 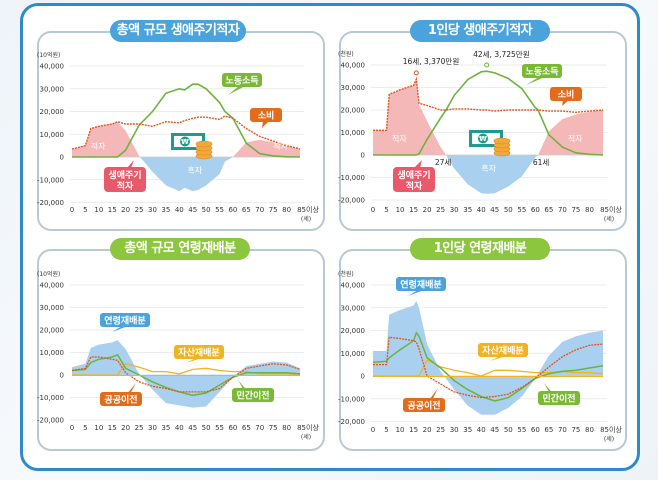 What do you see at coordinates (480, 249) in the screenshot?
I see `panel-title: 1인당 연령재배분` at bounding box center [480, 249].